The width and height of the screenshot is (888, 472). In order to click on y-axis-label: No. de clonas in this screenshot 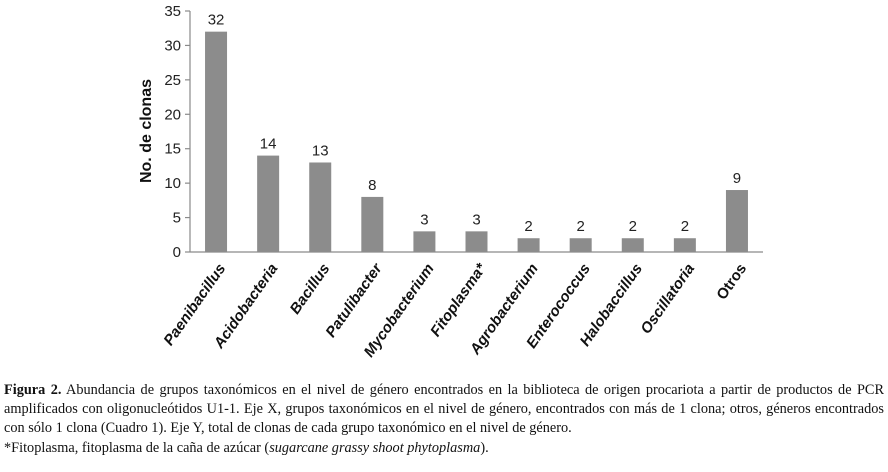, I will do `click(146, 131)`.